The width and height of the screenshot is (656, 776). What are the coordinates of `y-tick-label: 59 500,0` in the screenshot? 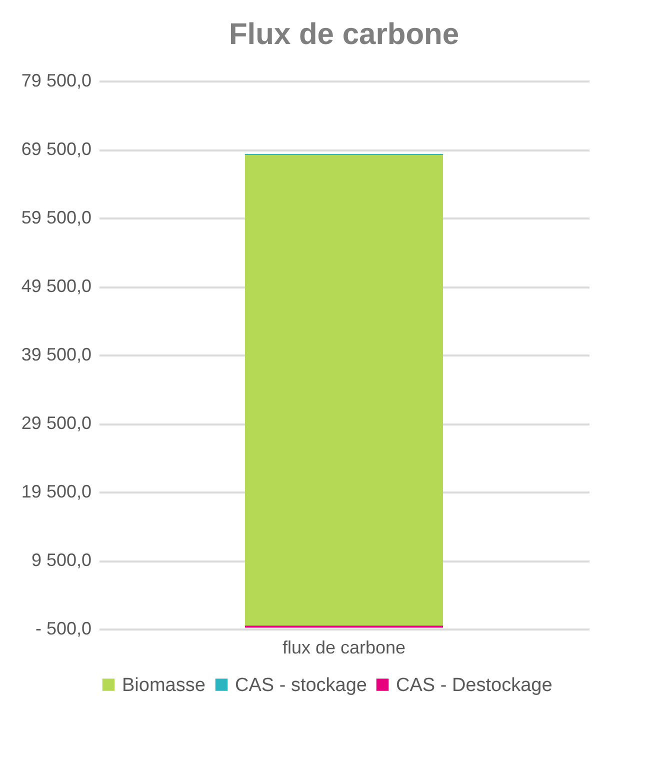 It's located at (56, 218).